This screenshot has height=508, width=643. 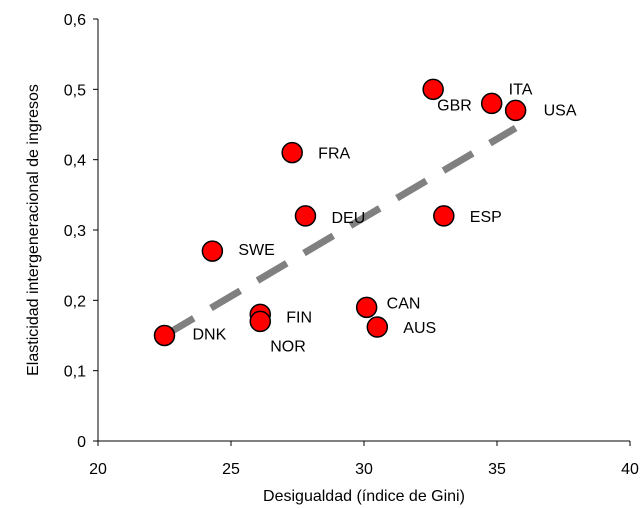 What do you see at coordinates (560, 110) in the screenshot?
I see `point-label-usa: USA` at bounding box center [560, 110].